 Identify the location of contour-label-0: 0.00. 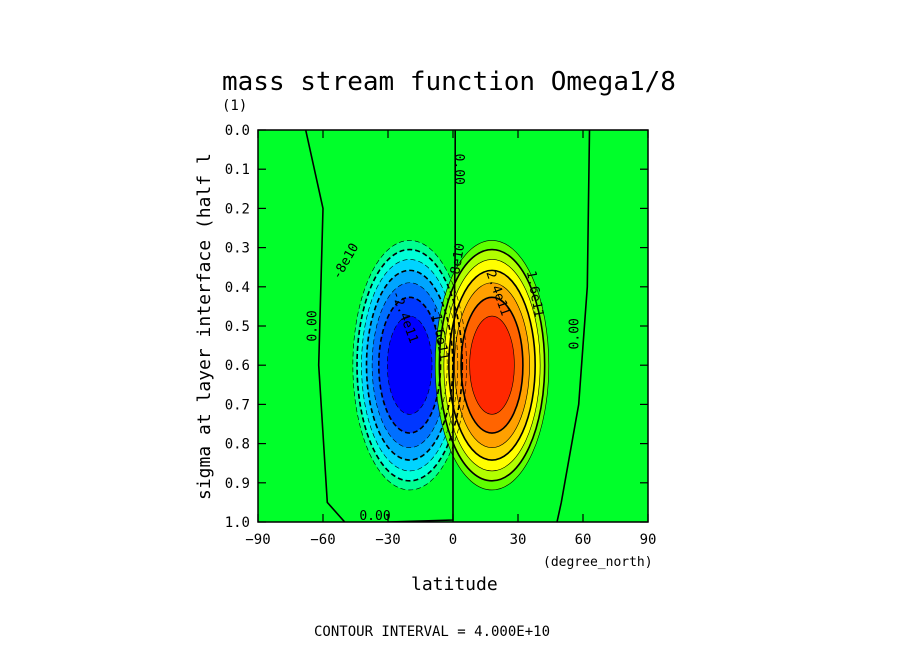
(458, 169).